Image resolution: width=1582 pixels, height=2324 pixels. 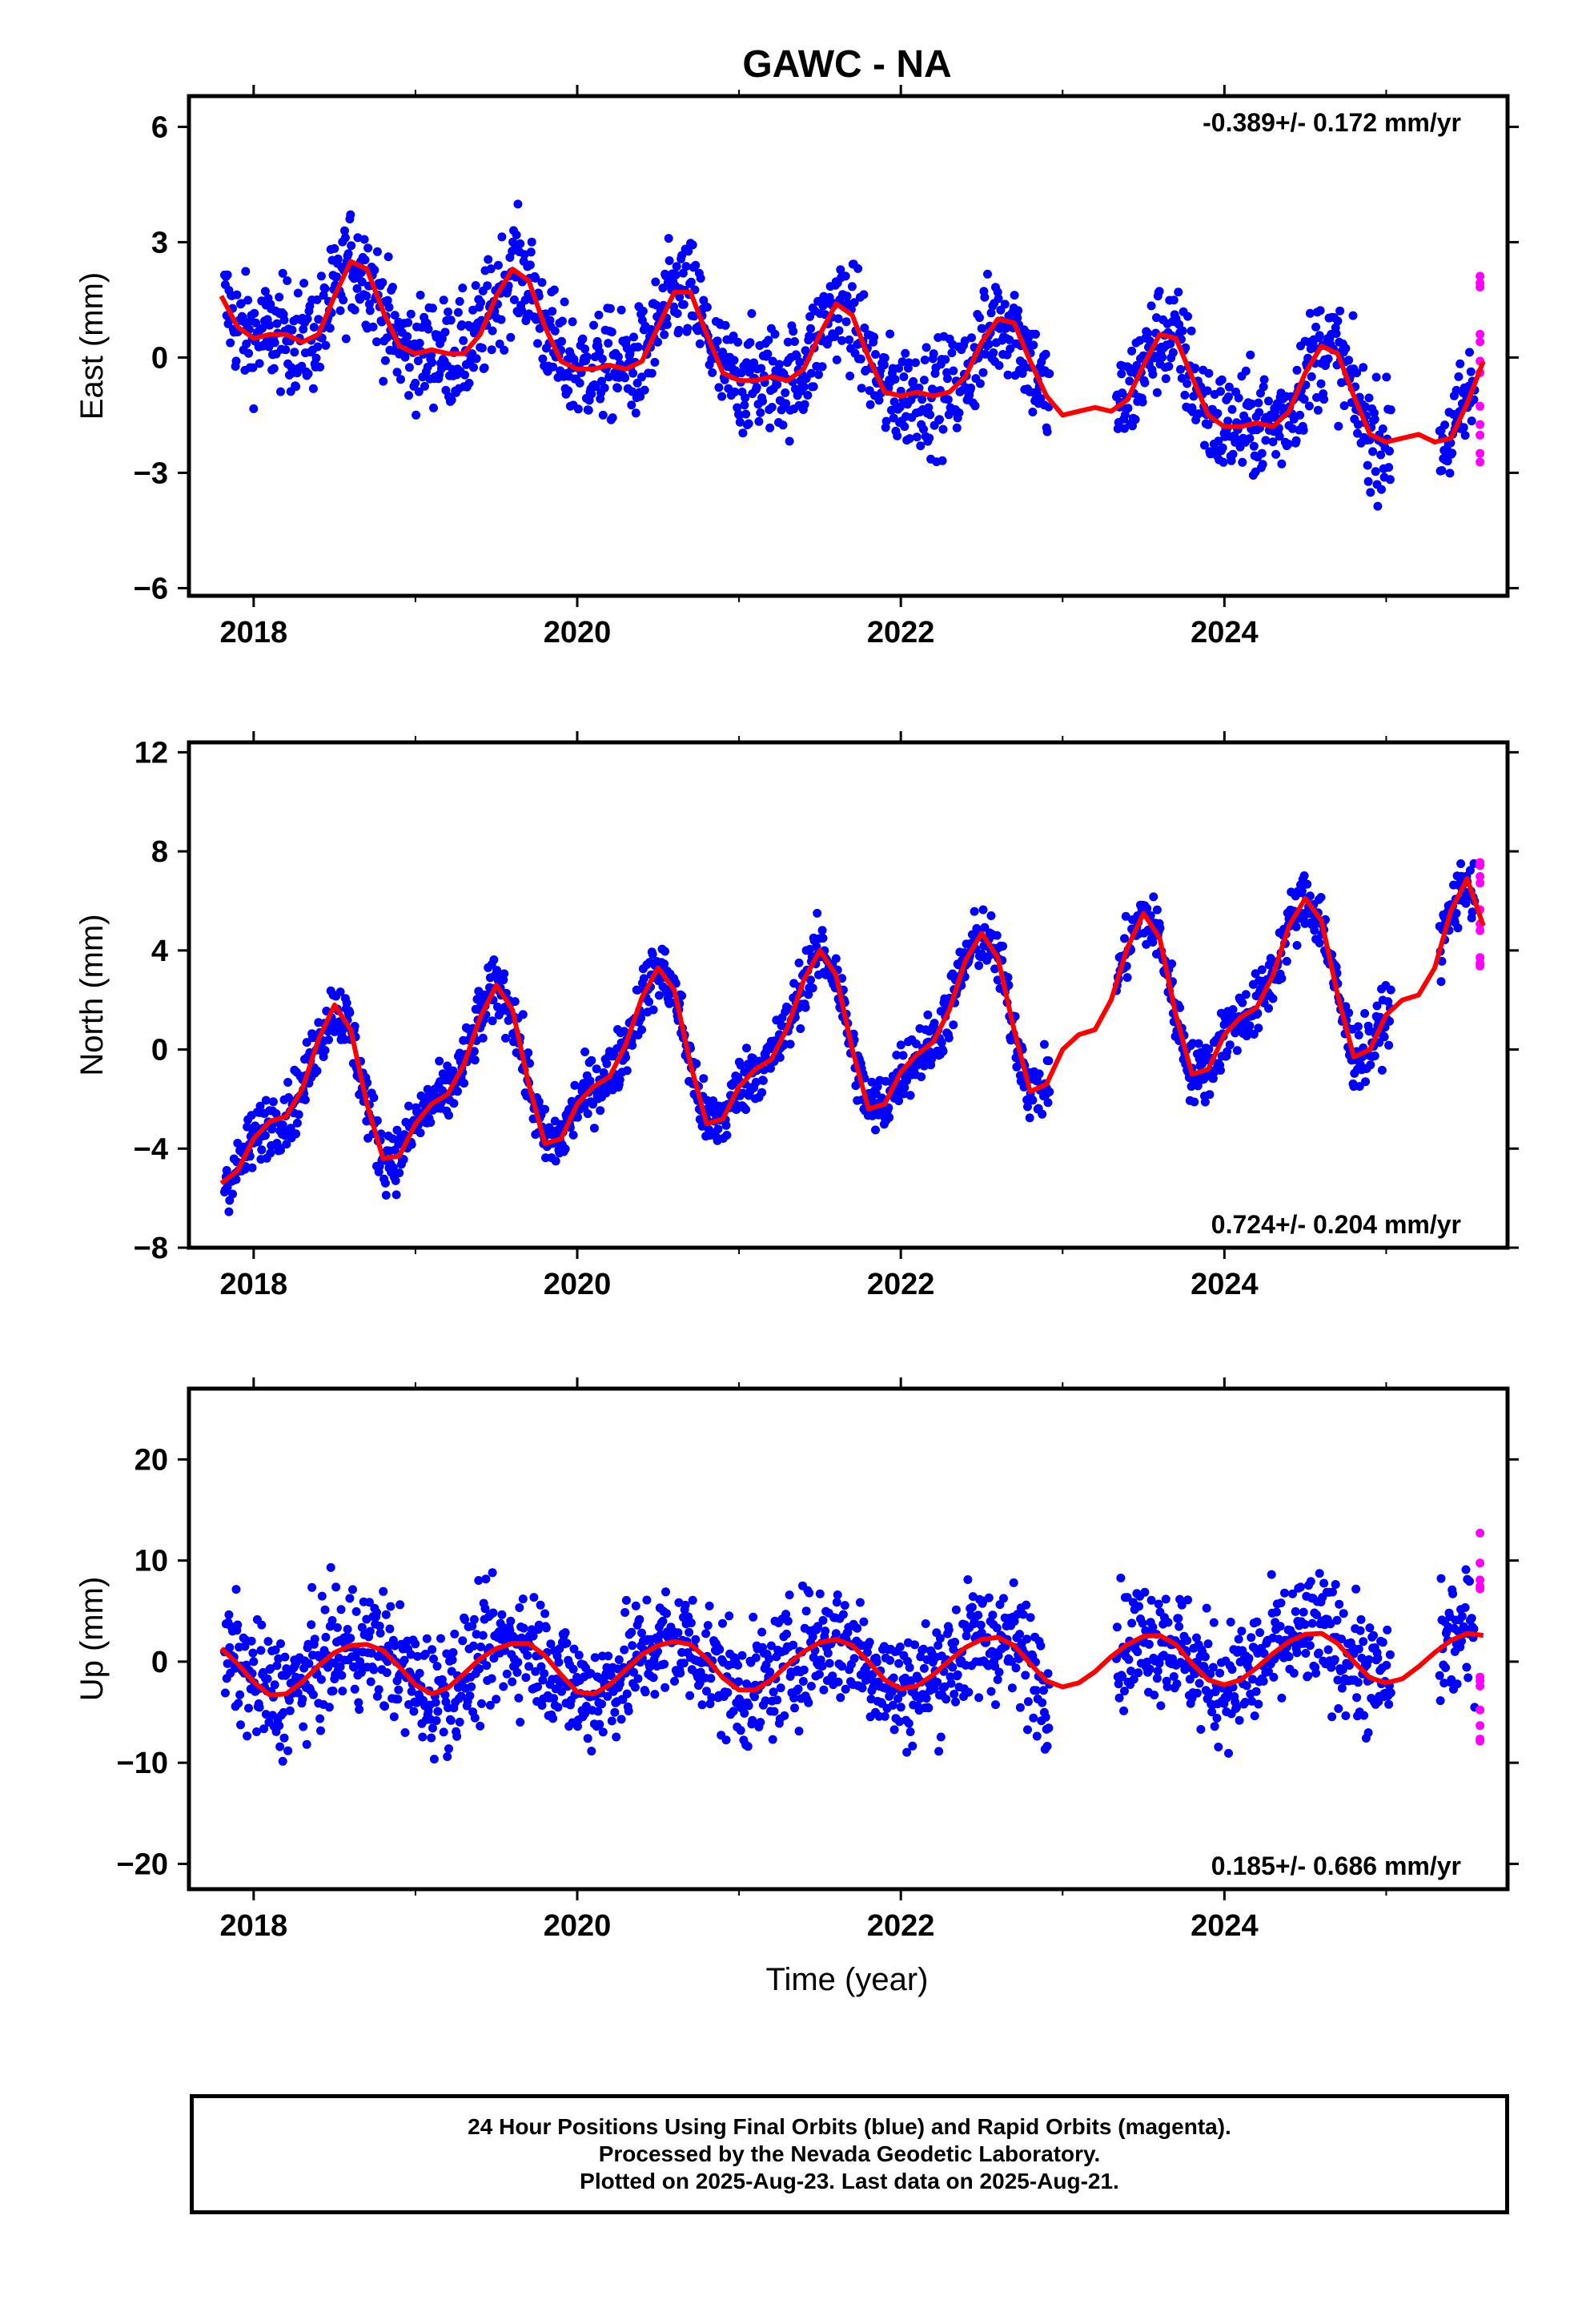 I want to click on x-tick-label: 2022, so click(x=901, y=632).